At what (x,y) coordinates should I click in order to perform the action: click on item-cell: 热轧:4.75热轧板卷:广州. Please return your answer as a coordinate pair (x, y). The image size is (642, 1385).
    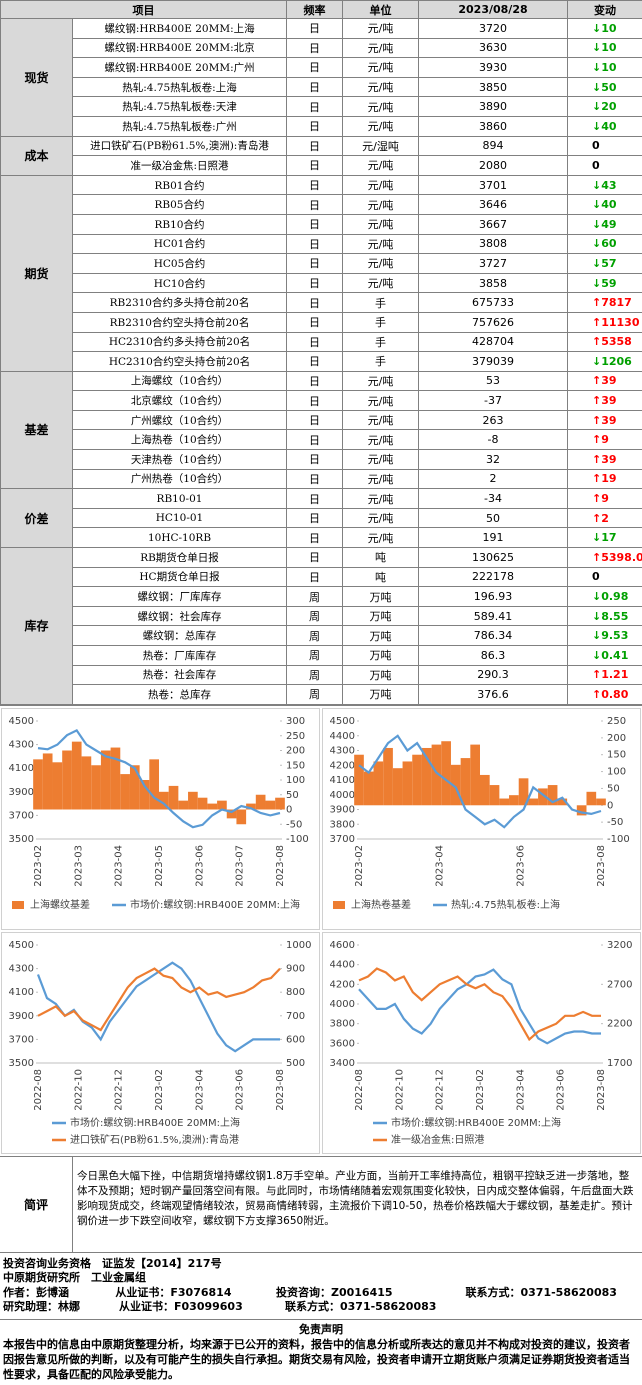
    Looking at the image, I should click on (179, 126).